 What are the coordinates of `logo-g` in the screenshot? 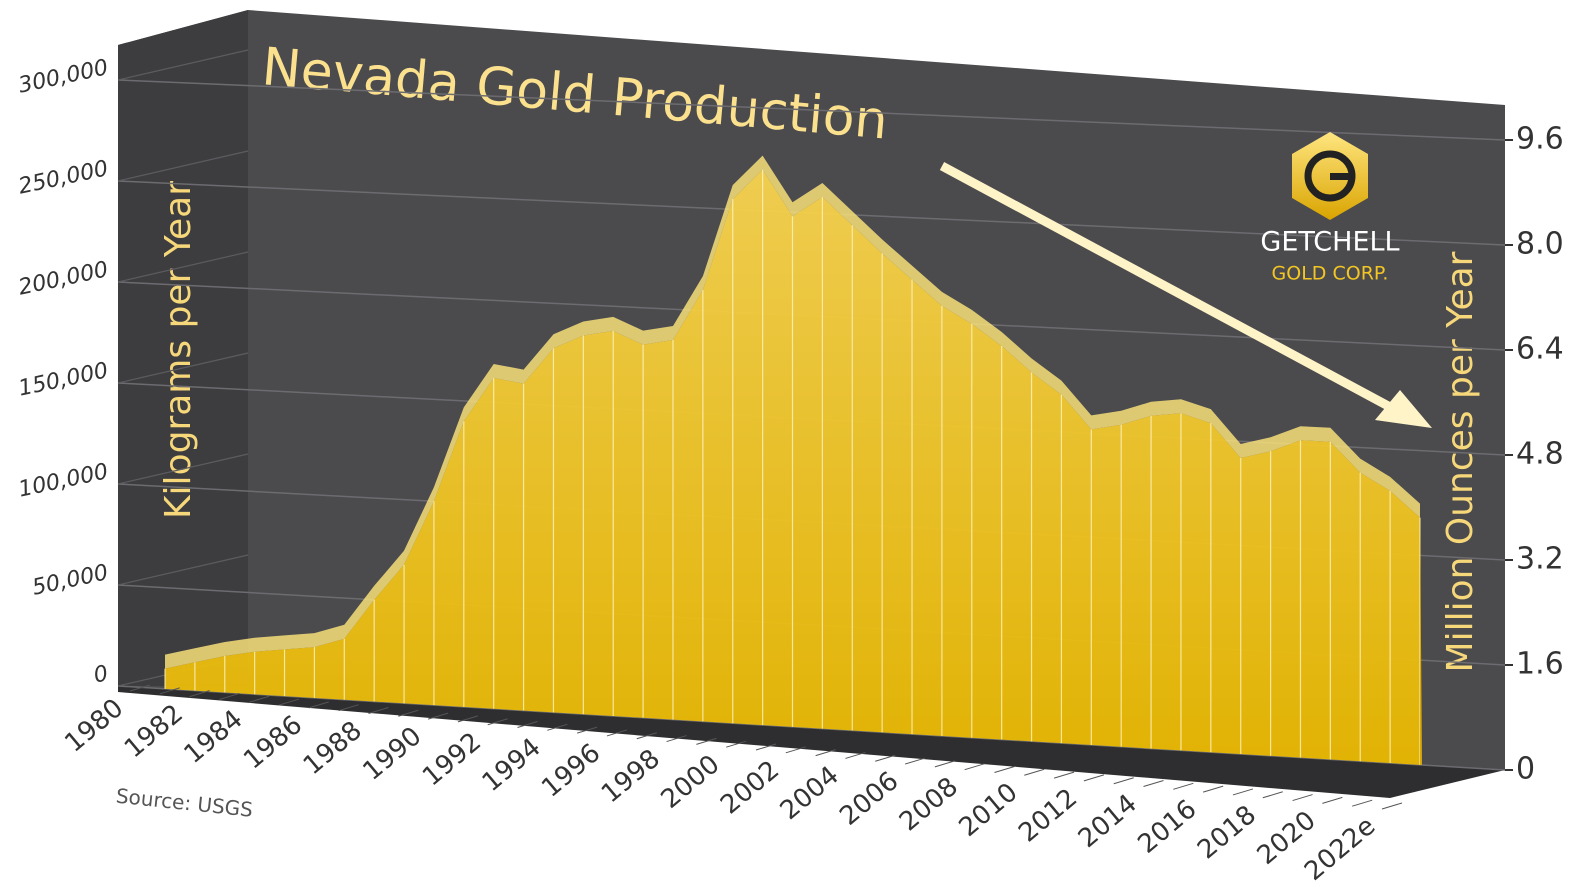 It's located at (1330, 176).